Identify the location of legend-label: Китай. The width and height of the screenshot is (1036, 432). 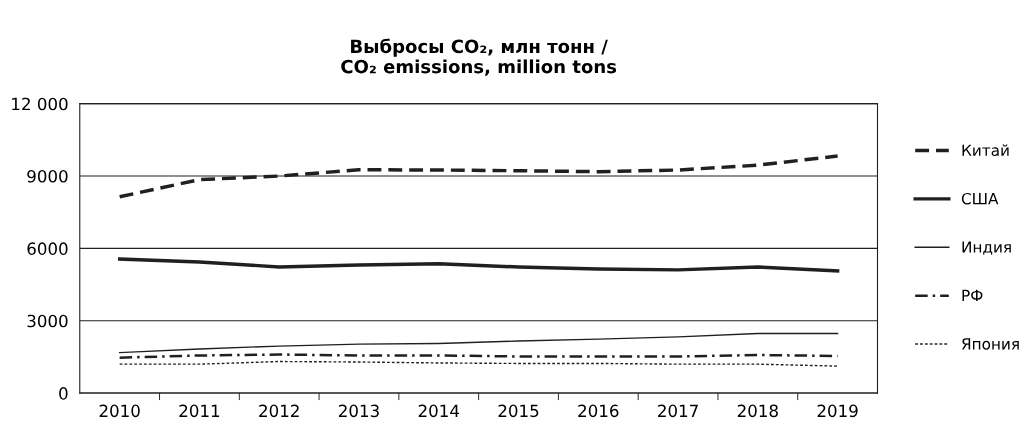
(985, 150).